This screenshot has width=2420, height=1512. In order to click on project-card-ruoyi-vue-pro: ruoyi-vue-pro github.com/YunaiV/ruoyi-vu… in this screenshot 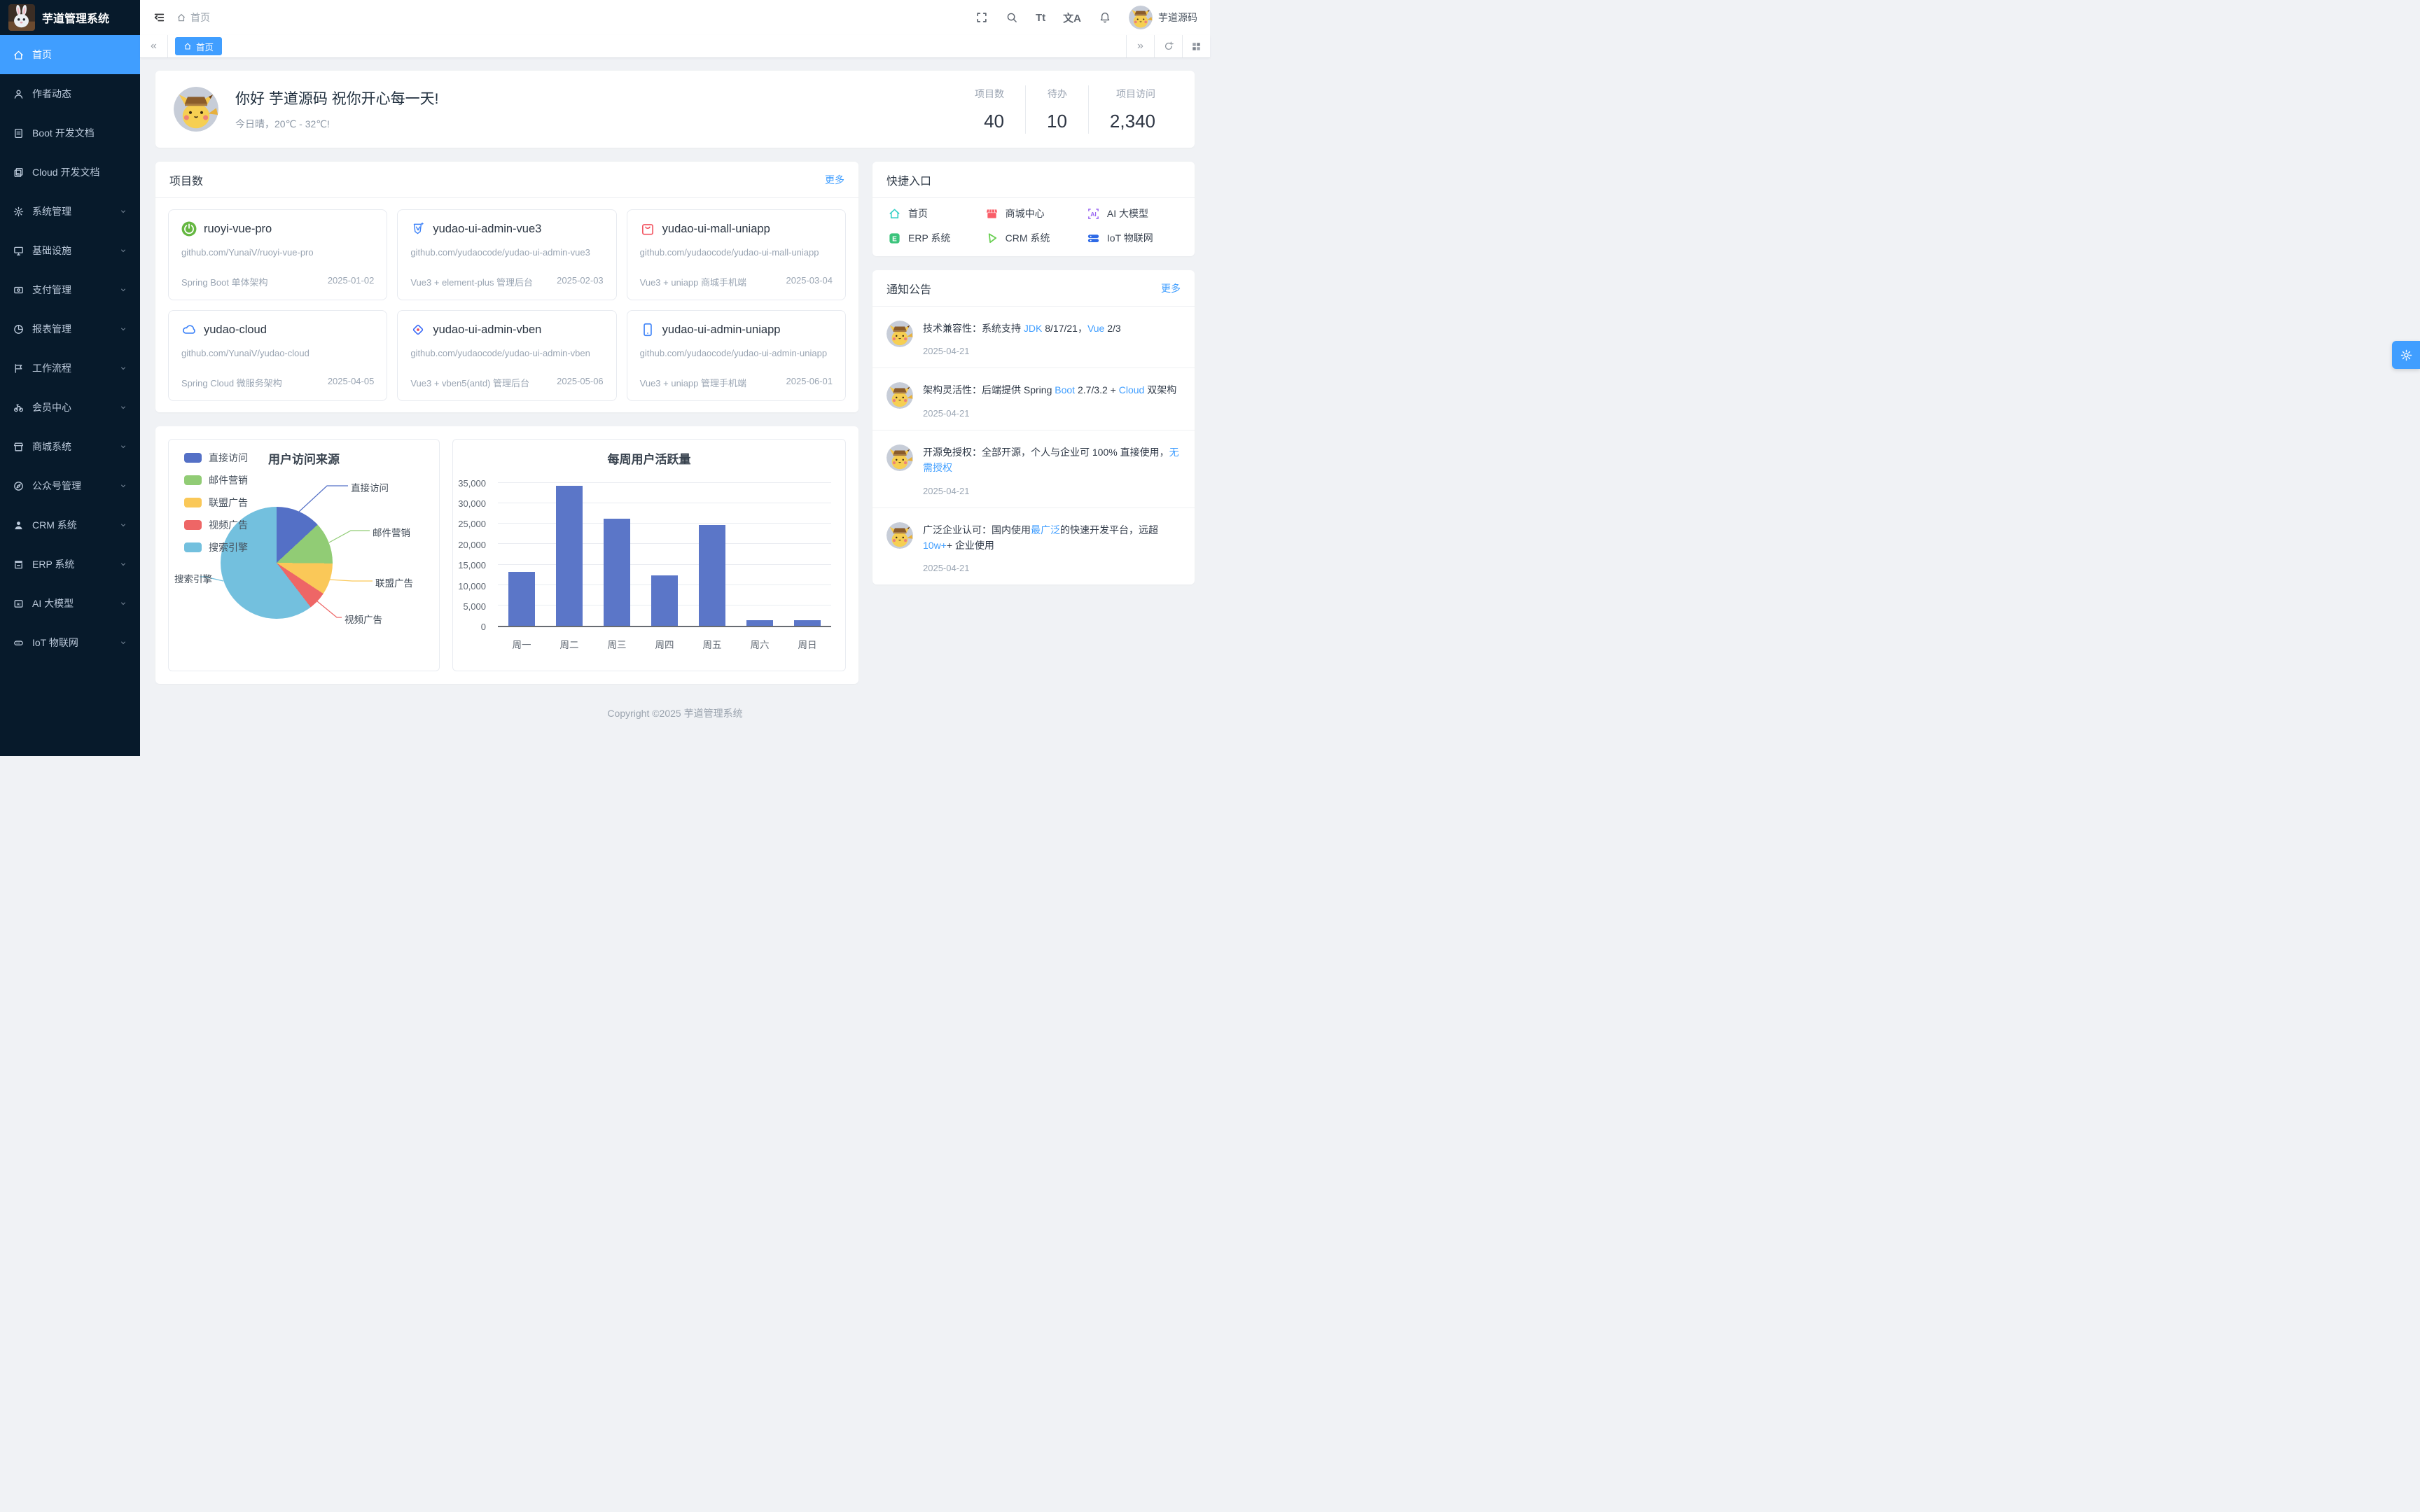, I will do `click(278, 254)`.